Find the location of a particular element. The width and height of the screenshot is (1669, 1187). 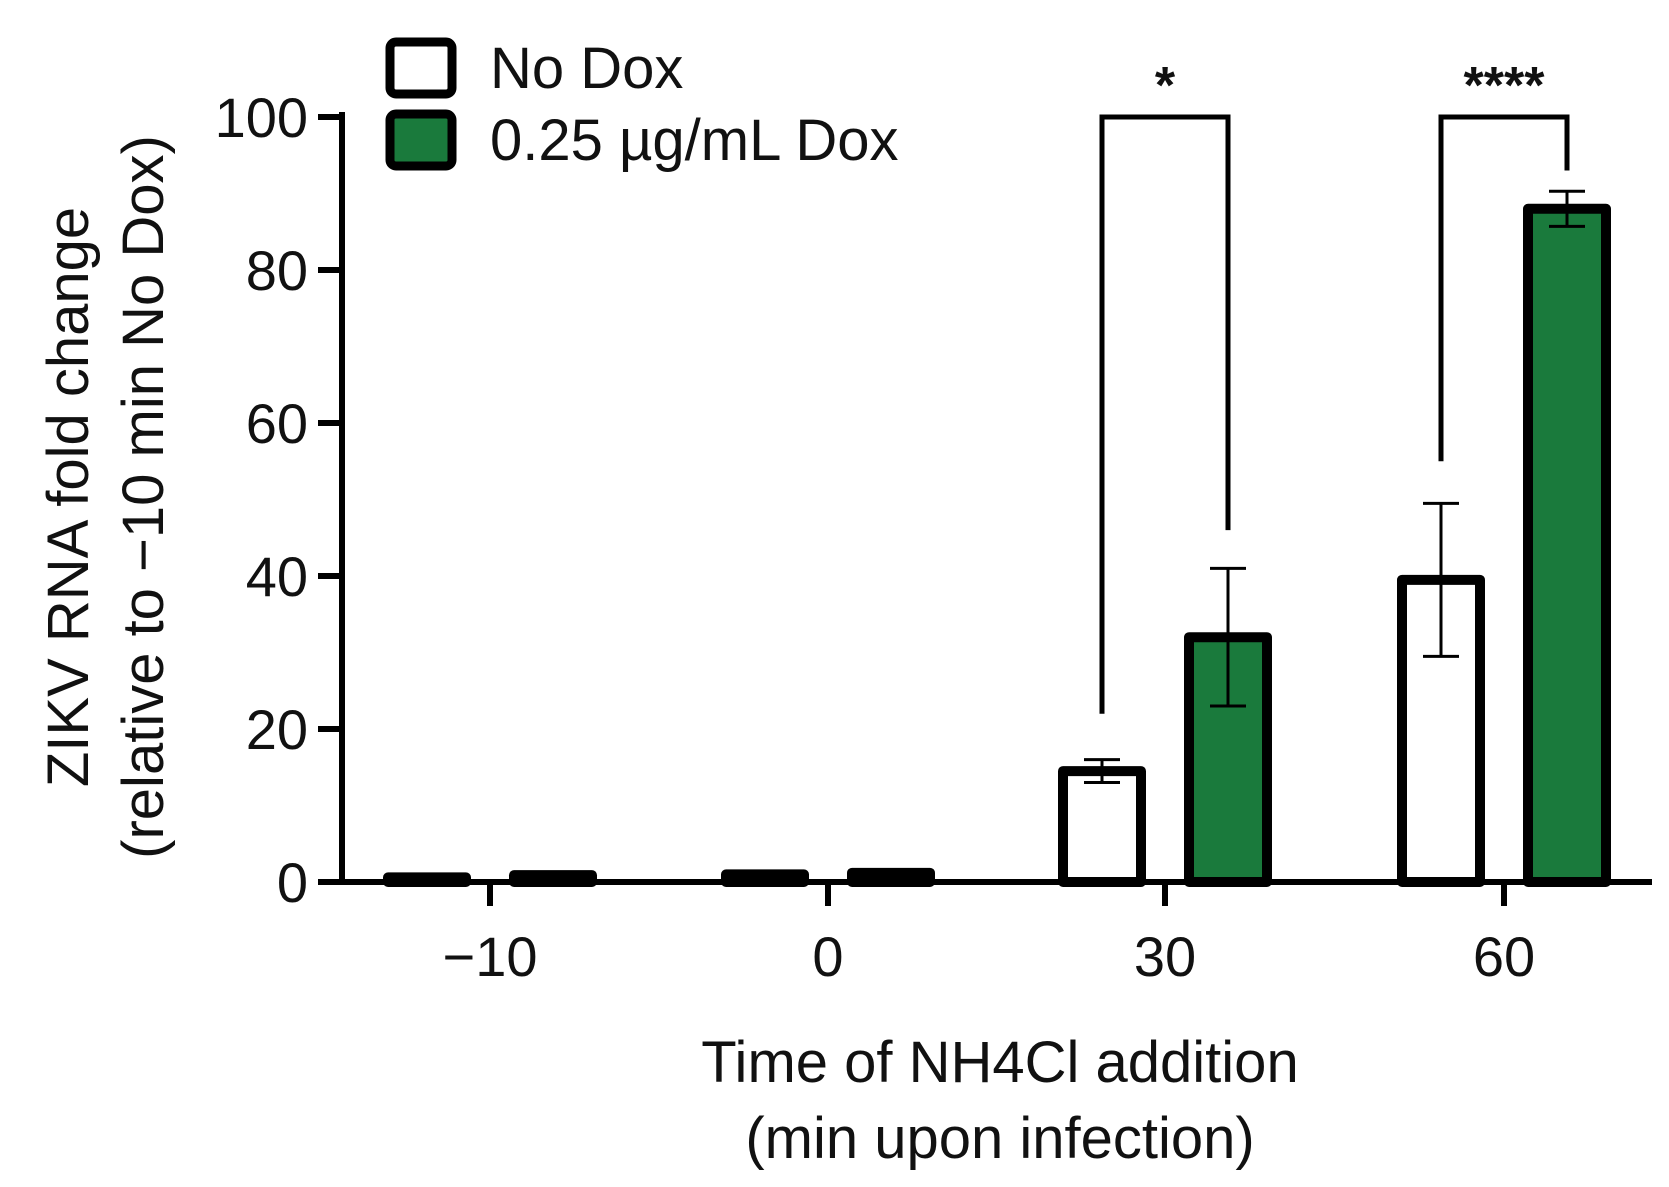

legend-swatch-dox is located at coordinates (421, 140).